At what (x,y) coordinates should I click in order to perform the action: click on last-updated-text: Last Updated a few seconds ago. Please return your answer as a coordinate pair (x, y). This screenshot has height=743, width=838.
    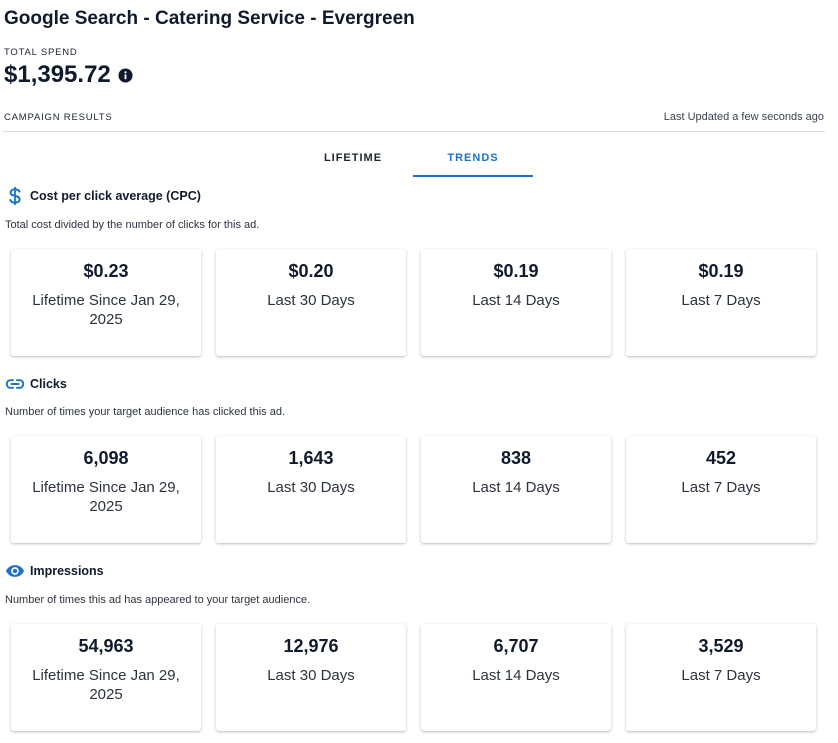
    Looking at the image, I should click on (743, 117).